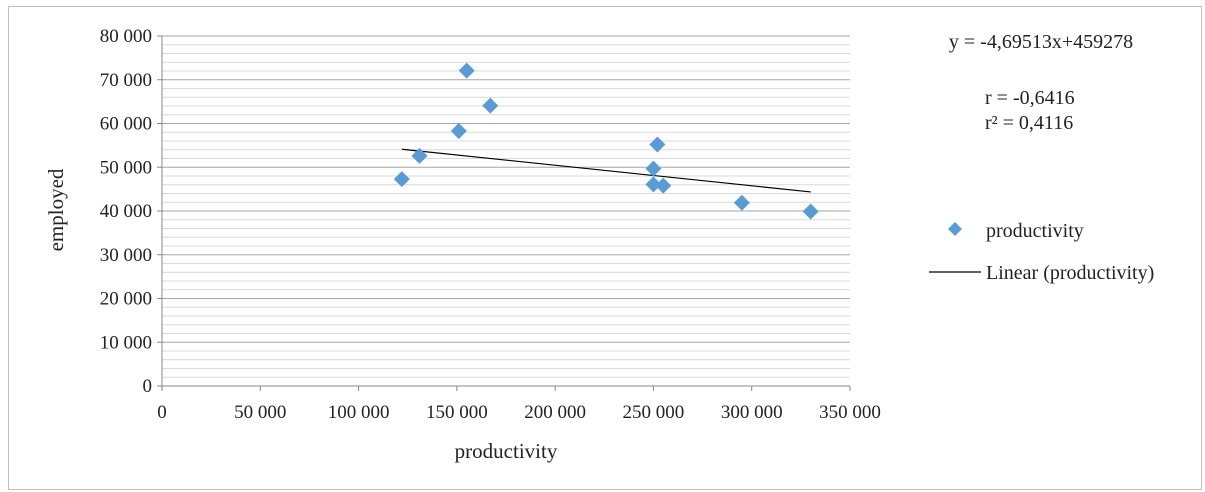 The width and height of the screenshot is (1205, 492). Describe the element at coordinates (359, 412) in the screenshot. I see `x-tick-label: 100 000` at that location.